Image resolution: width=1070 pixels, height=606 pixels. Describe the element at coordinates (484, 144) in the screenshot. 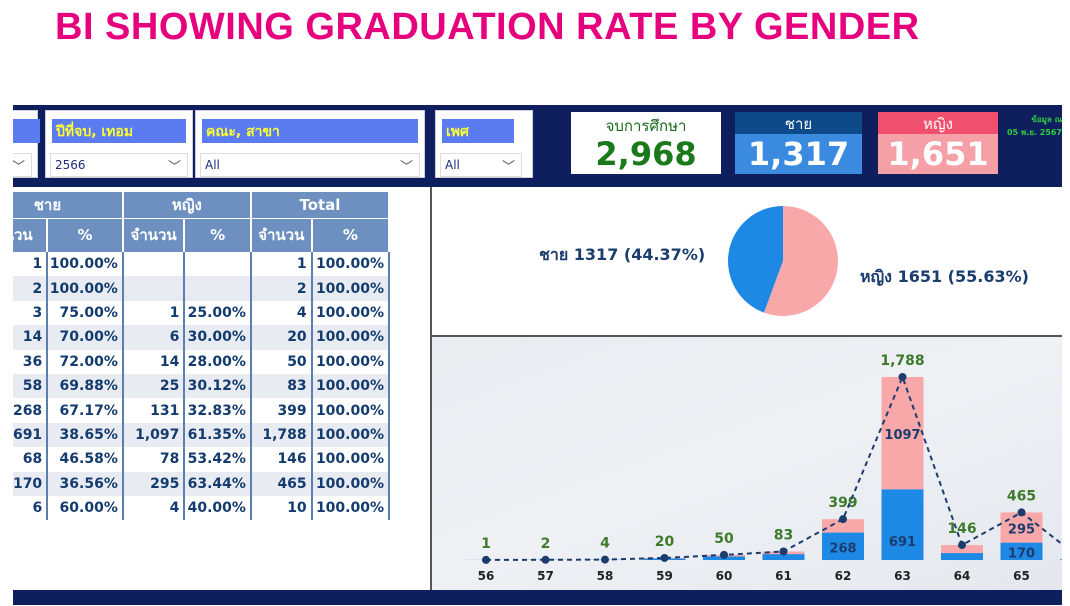

I see `slicer-gender: เพศ All ﹀` at that location.